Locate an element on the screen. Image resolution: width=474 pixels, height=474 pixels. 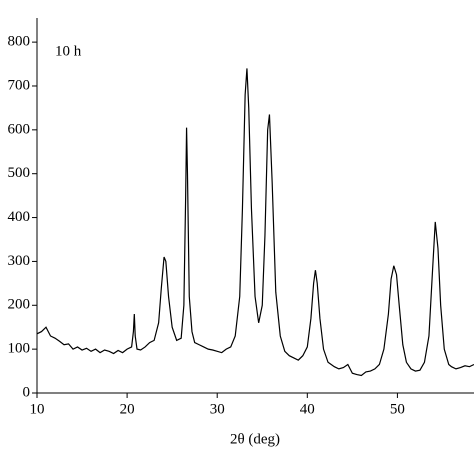
y-tick-label: 200 is located at coordinates (19, 305).